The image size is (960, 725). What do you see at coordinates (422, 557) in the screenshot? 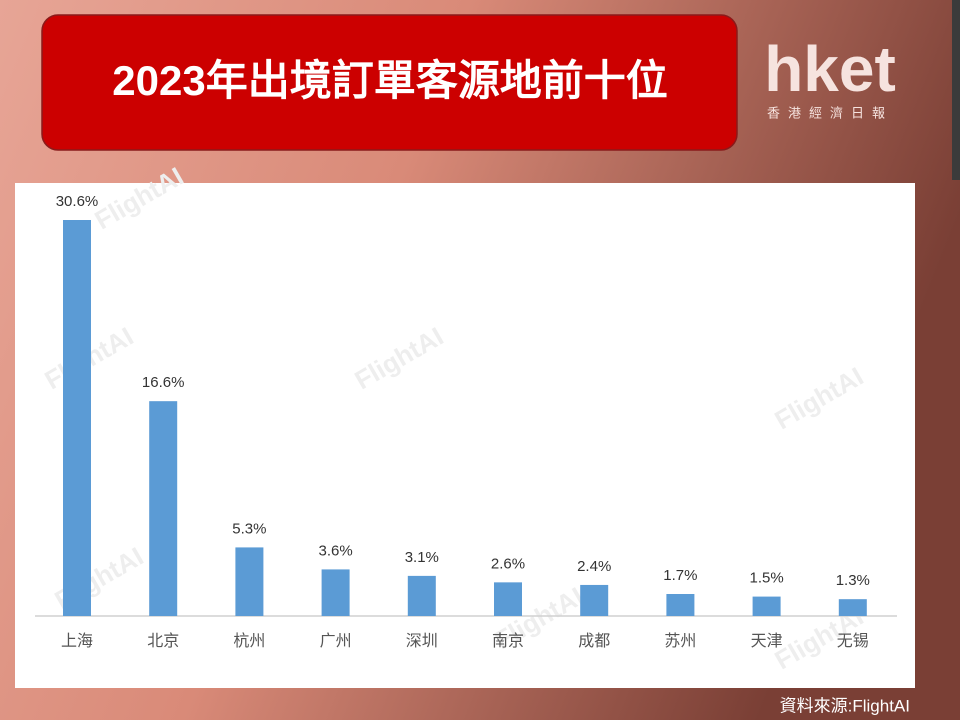
I see `value-label: 3.1%` at bounding box center [422, 557].